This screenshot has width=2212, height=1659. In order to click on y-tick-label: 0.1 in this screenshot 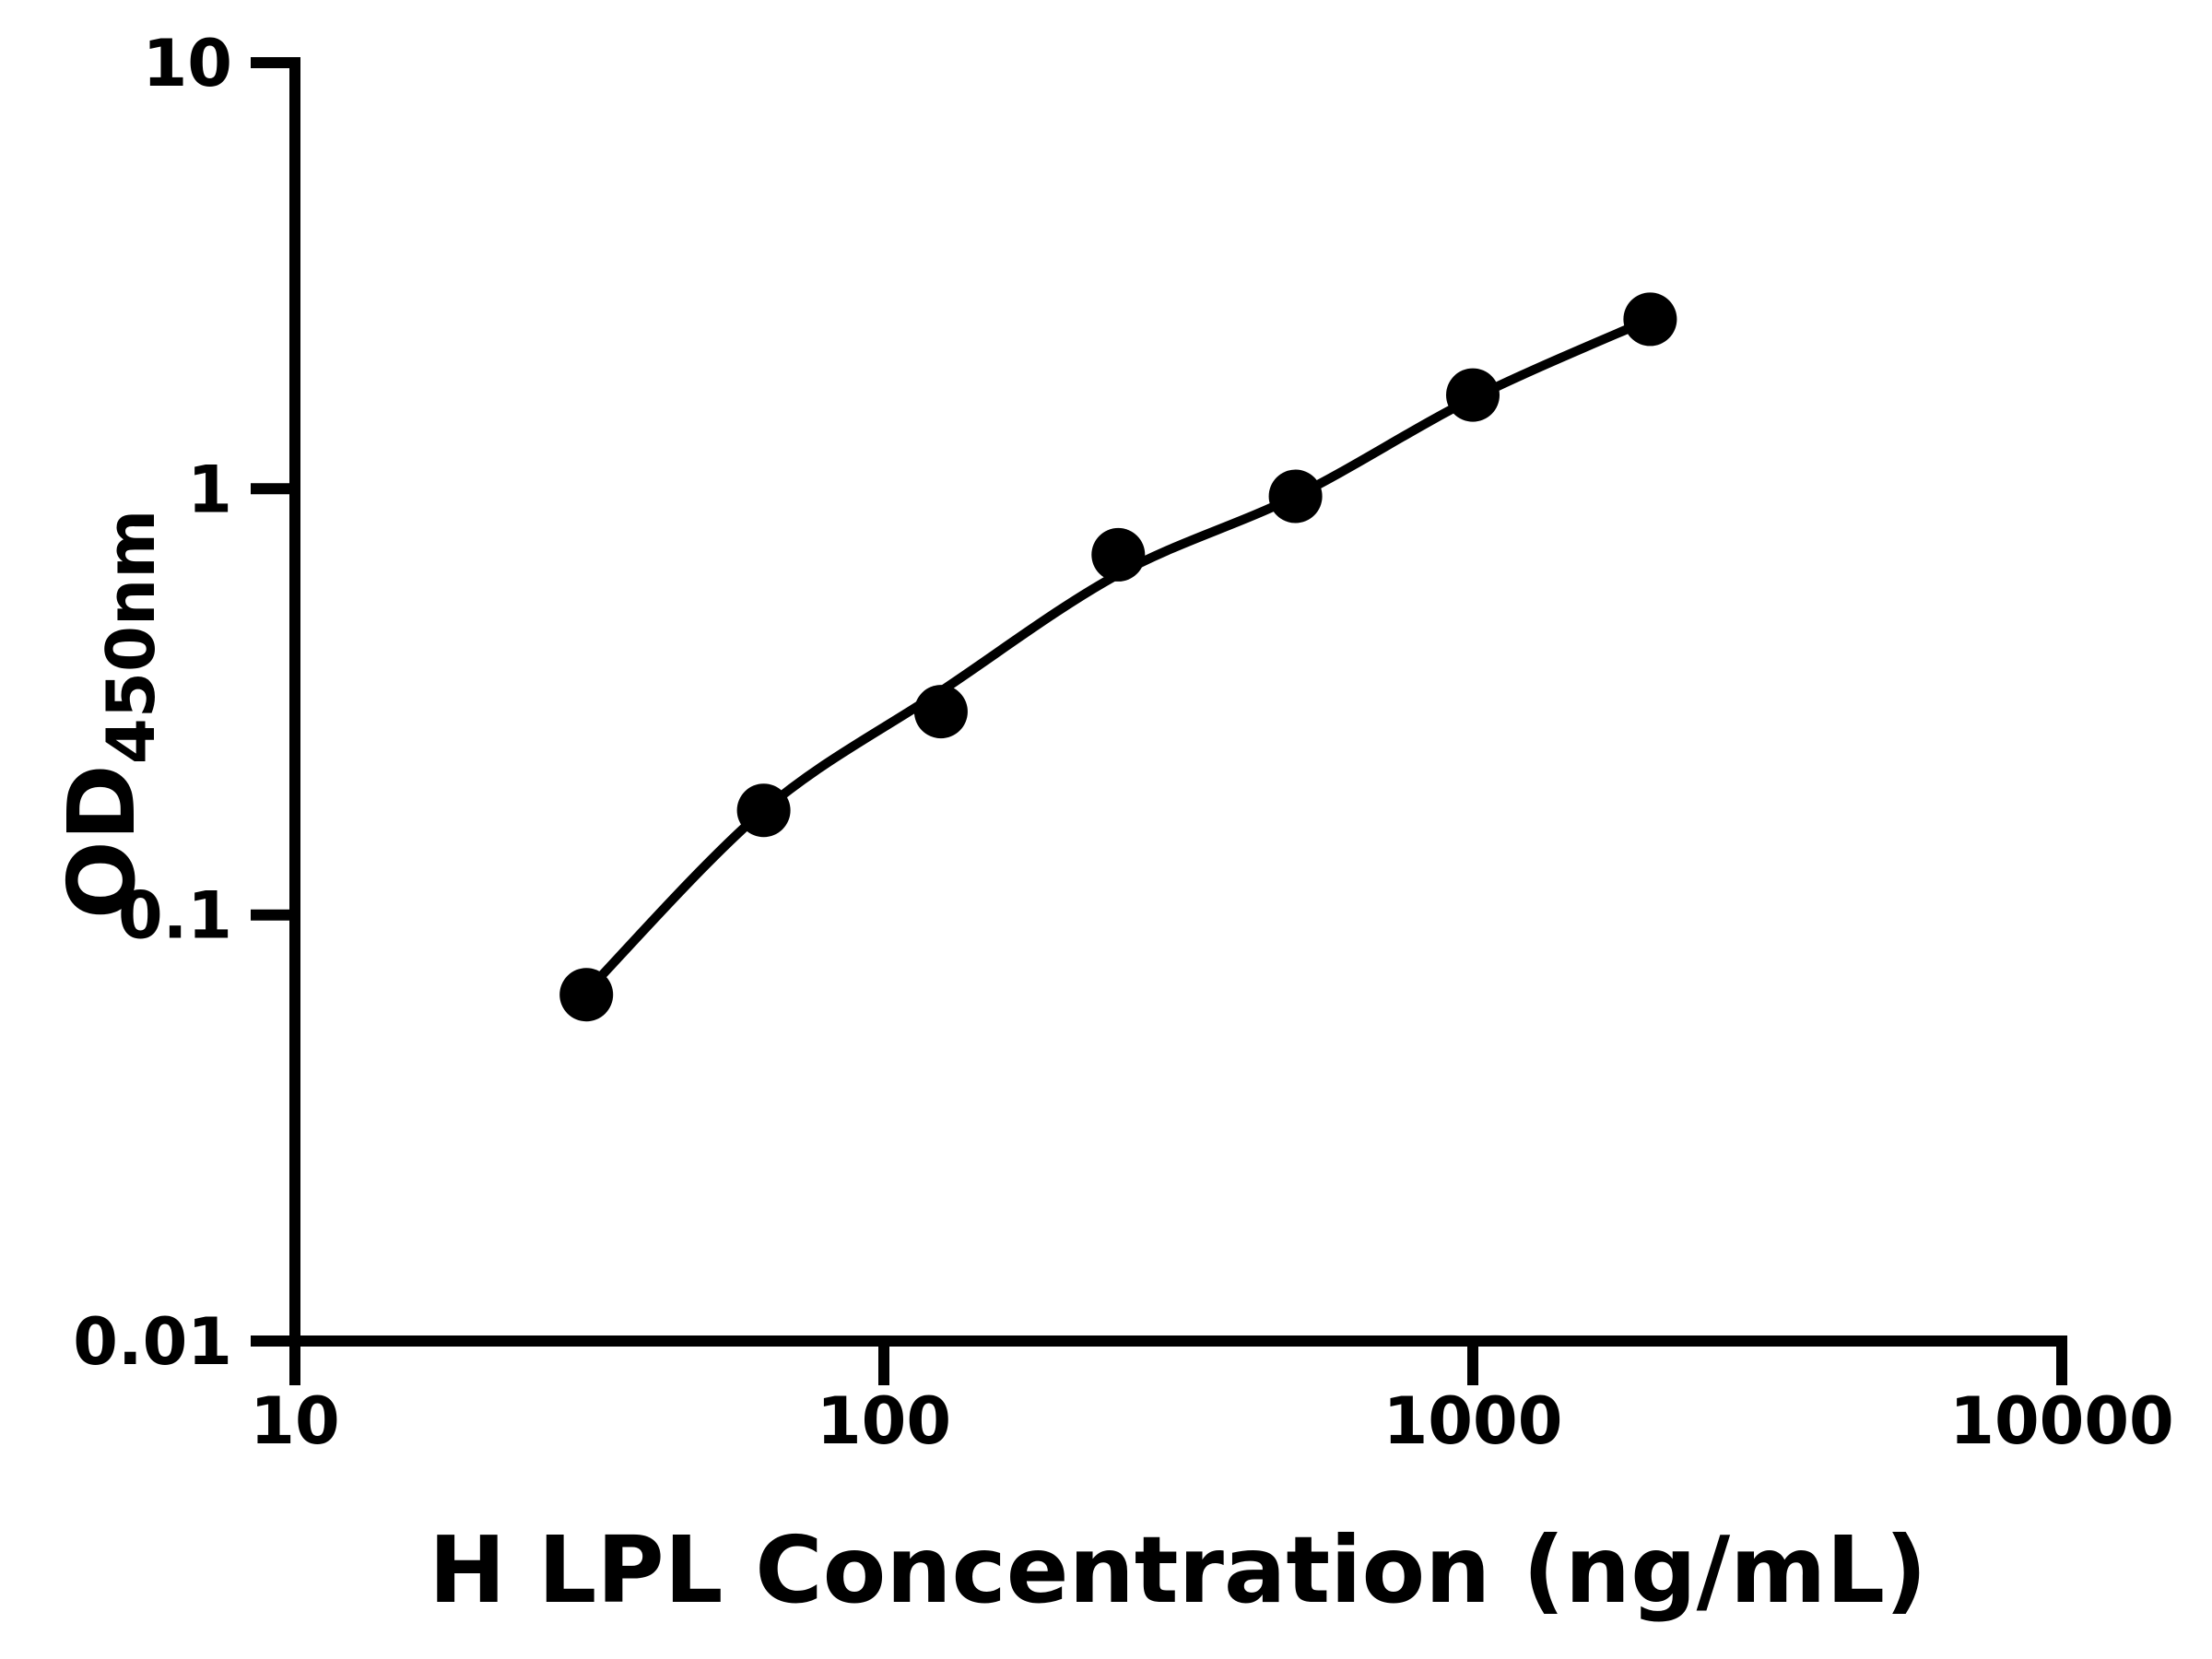, I will do `click(175, 916)`.